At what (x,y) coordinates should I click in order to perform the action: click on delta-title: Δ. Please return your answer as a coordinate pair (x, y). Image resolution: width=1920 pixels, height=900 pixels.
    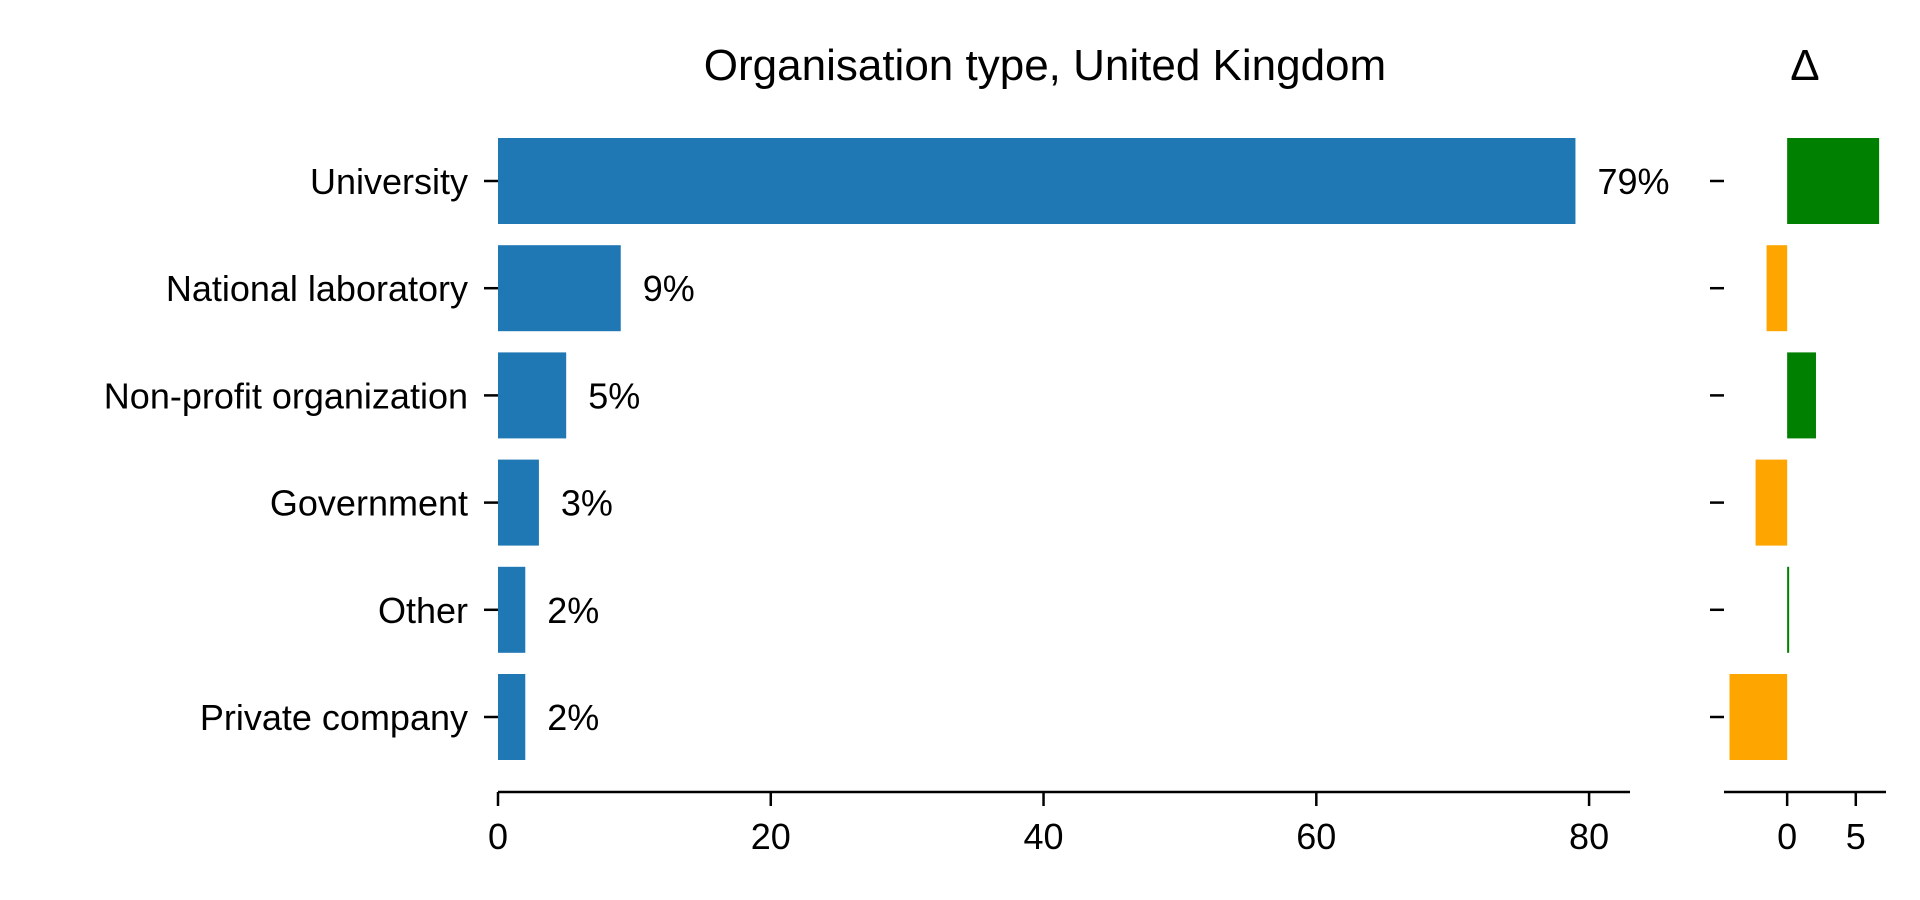
    Looking at the image, I should click on (1804, 65).